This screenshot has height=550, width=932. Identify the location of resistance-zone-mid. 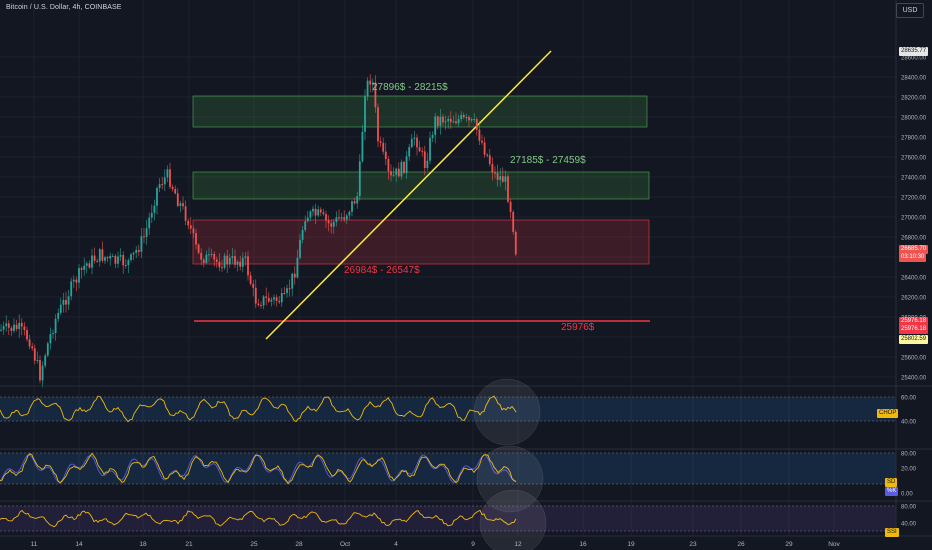
(421, 185).